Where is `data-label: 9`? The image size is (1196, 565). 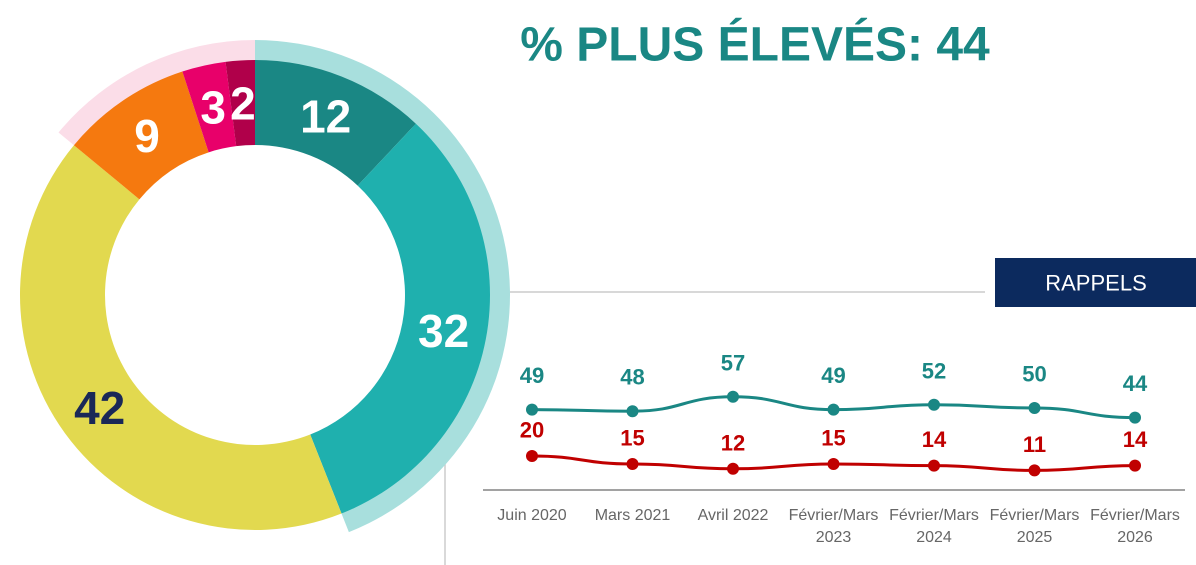
data-label: 9 is located at coordinates (147, 136).